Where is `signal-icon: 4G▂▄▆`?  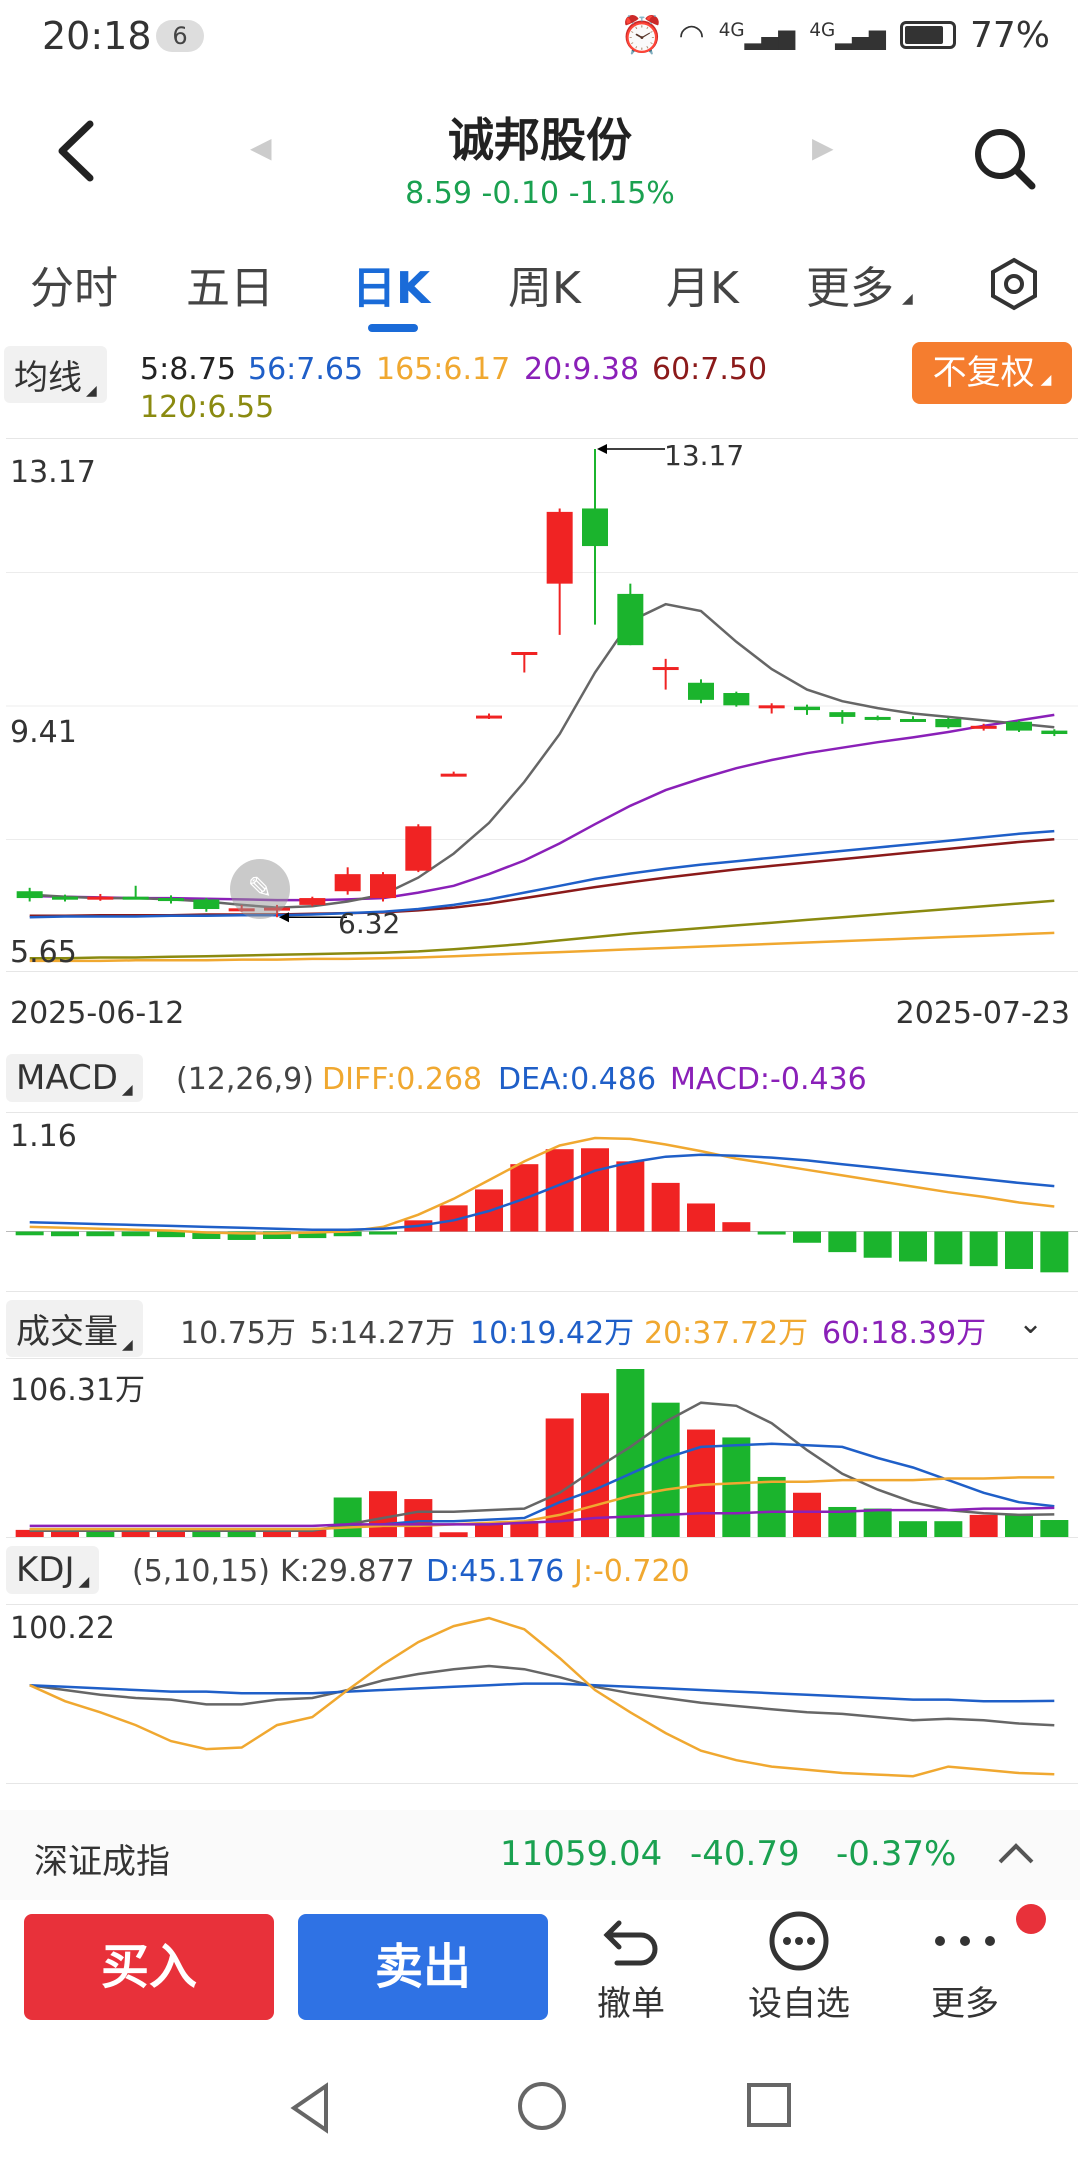
signal-icon: 4G▂▄▆ is located at coordinates (757, 35).